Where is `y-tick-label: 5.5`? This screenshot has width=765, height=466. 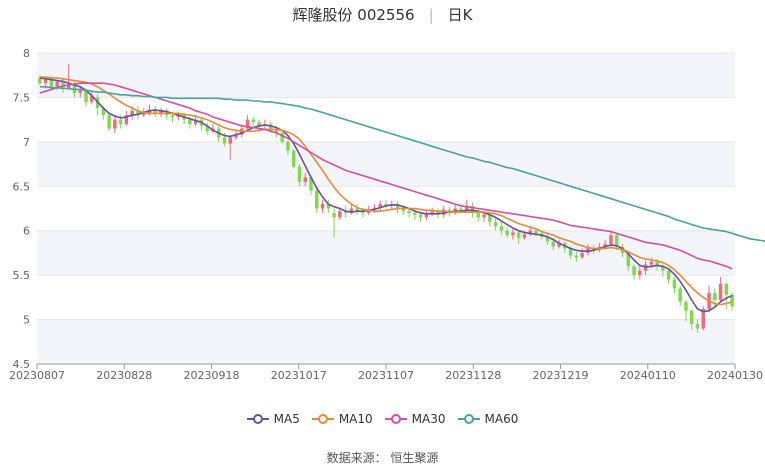
y-tick-label: 5.5 is located at coordinates (22, 275).